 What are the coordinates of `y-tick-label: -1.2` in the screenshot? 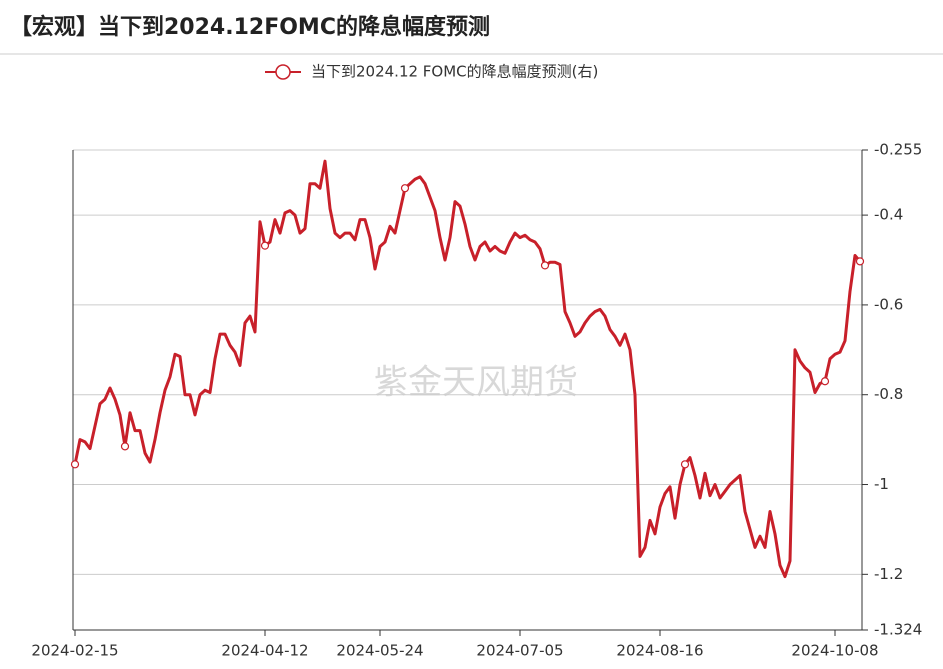 It's located at (888, 574).